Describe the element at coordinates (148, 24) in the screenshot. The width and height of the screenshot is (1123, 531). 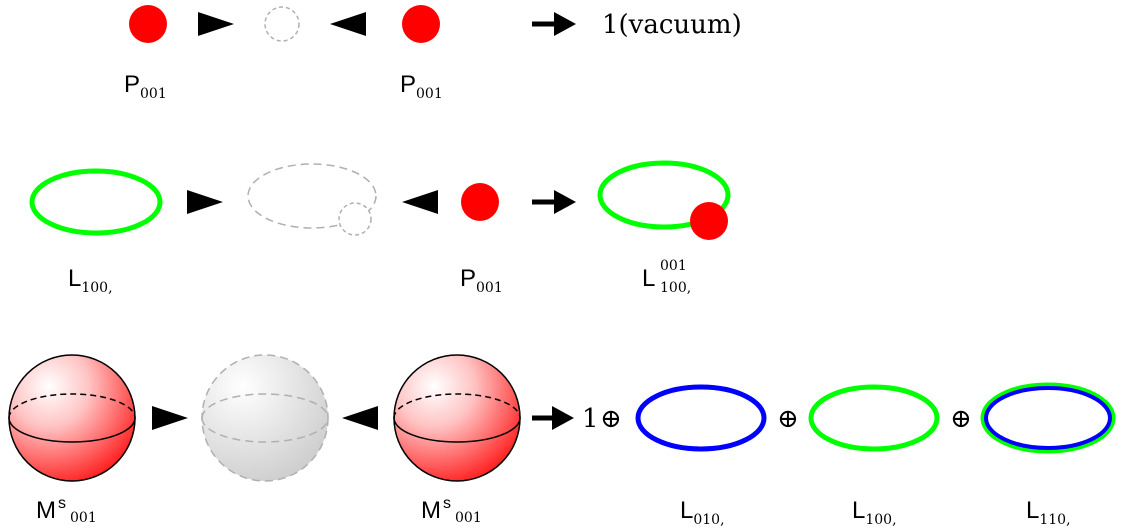
I see `particle-p001-left` at that location.